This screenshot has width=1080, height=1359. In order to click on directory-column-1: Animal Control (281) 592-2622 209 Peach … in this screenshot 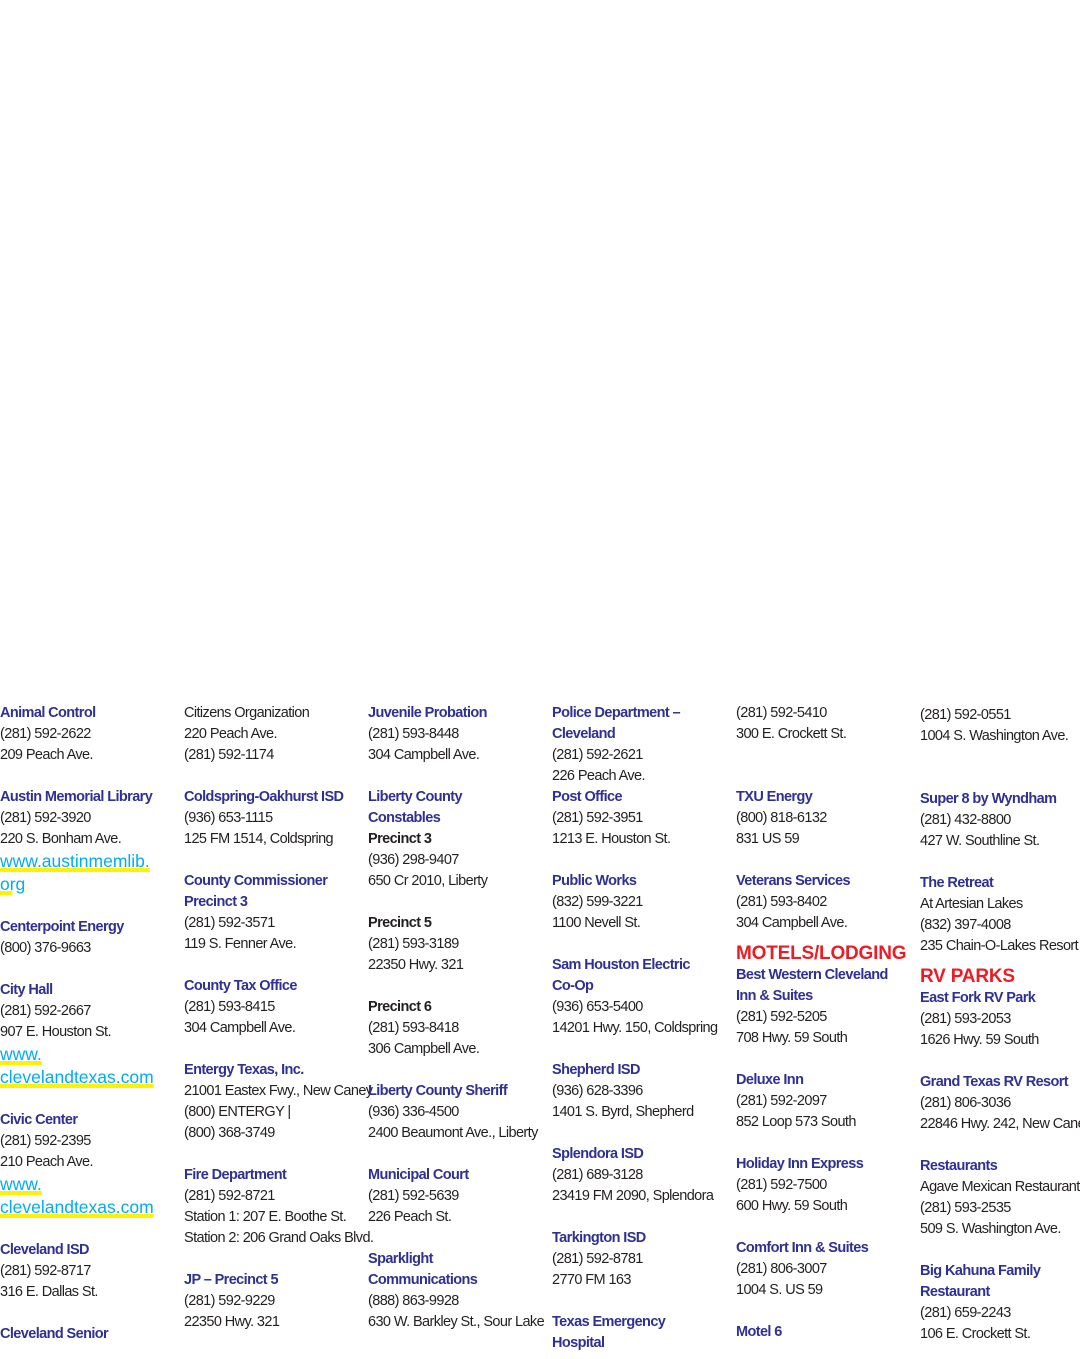, I will do `click(88, 1024)`.